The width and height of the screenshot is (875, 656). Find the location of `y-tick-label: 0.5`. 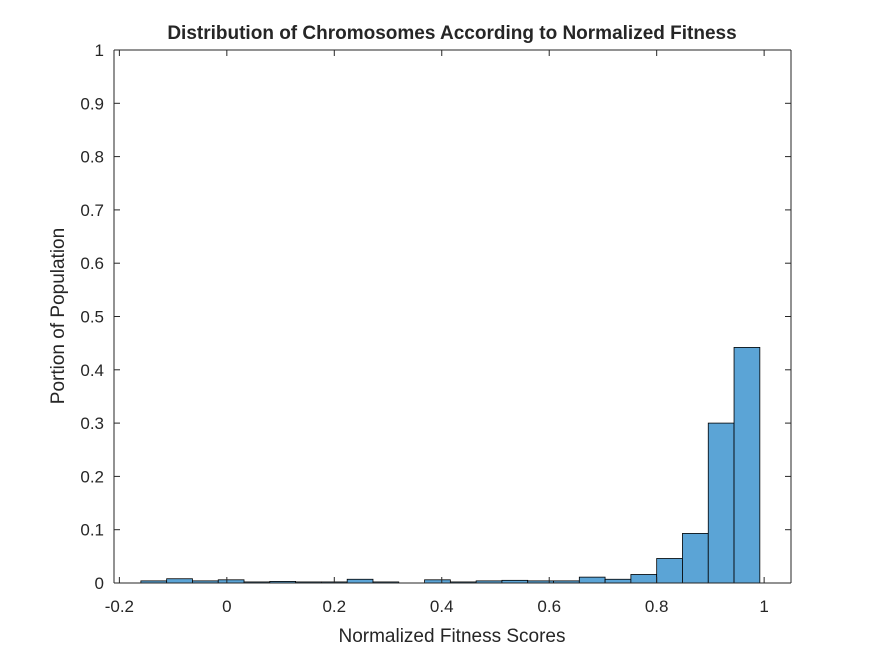

y-tick-label: 0.5 is located at coordinates (92, 317).